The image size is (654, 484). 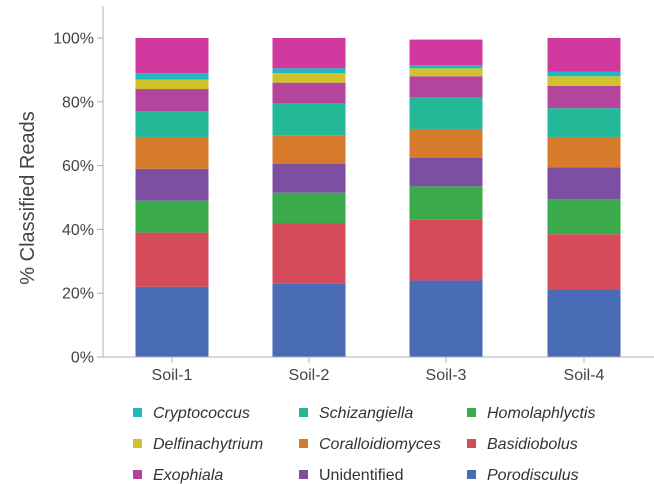 I want to click on legend-item: Schizangiella, so click(x=356, y=413).